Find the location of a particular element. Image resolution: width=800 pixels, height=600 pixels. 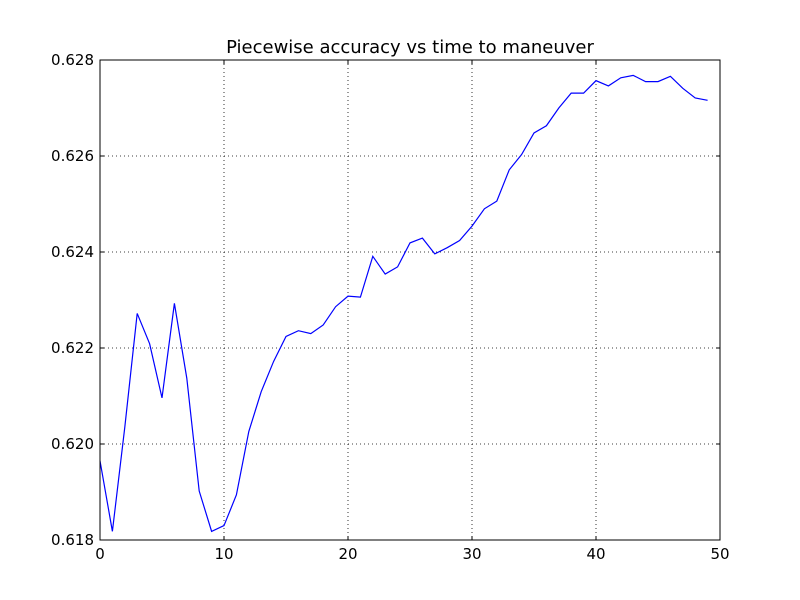

y-tick-label: 0.622 is located at coordinates (72, 348).